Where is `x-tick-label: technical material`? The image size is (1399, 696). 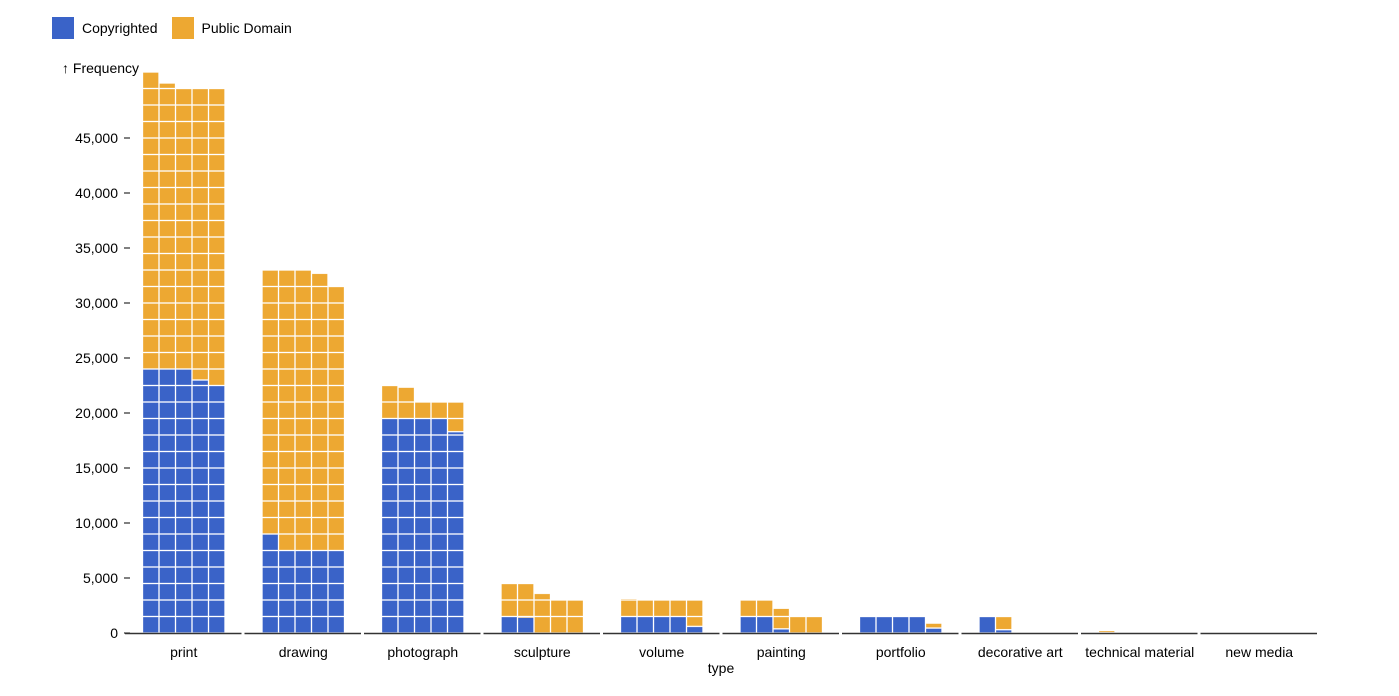 x-tick-label: technical material is located at coordinates (1139, 652).